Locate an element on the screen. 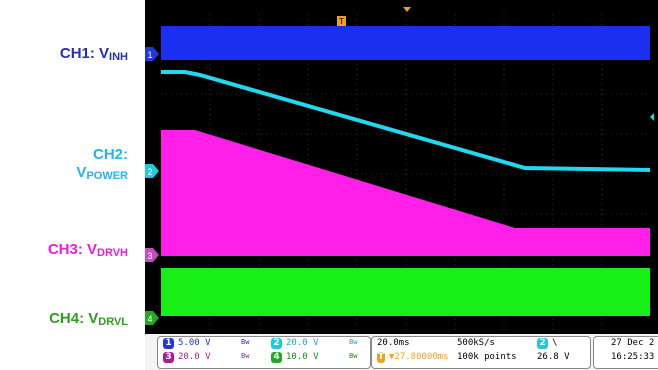  svg-text: 3 is located at coordinates (149, 256).